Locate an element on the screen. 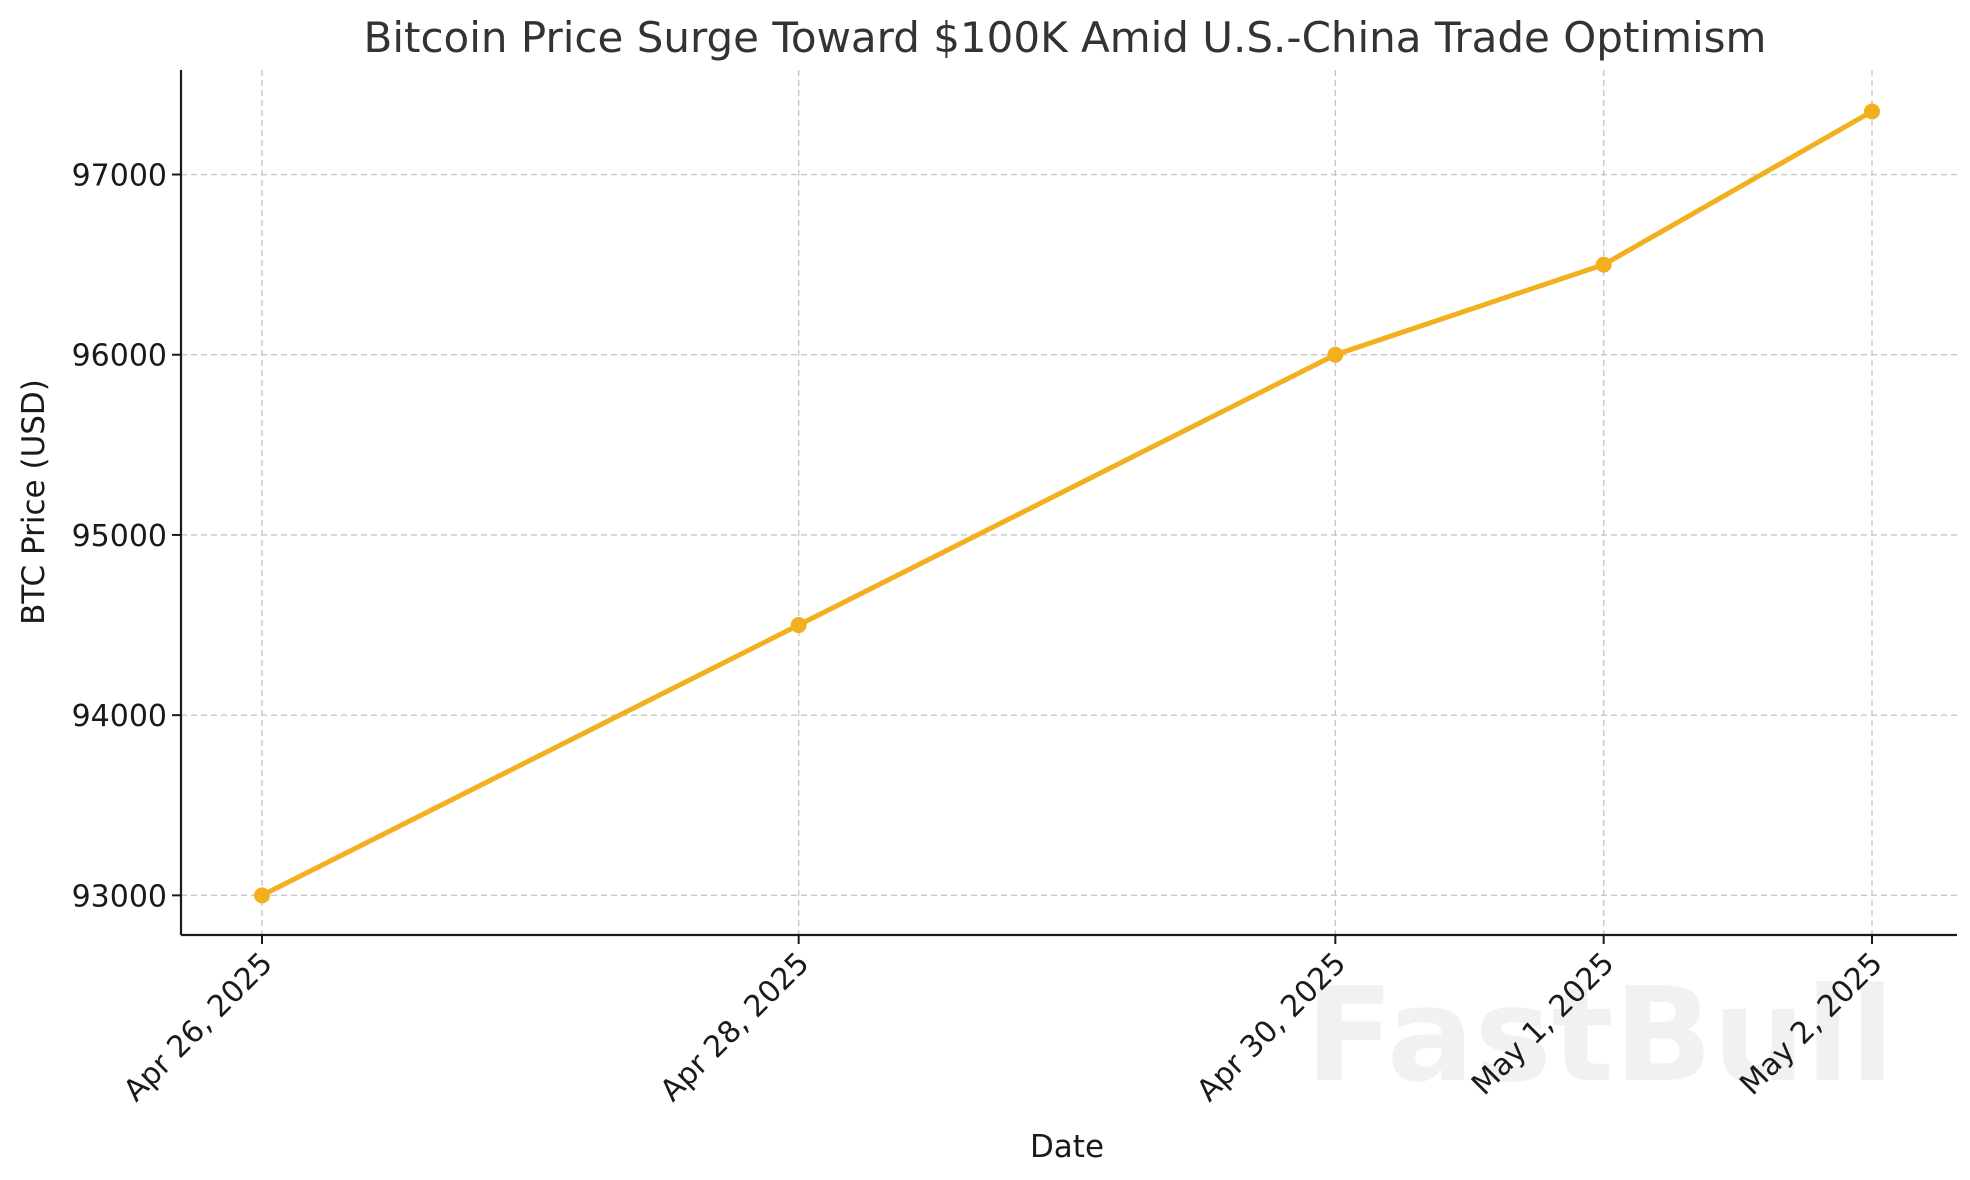 The image size is (1970, 1180). y-tick-label: 96000 is located at coordinates (119, 356).